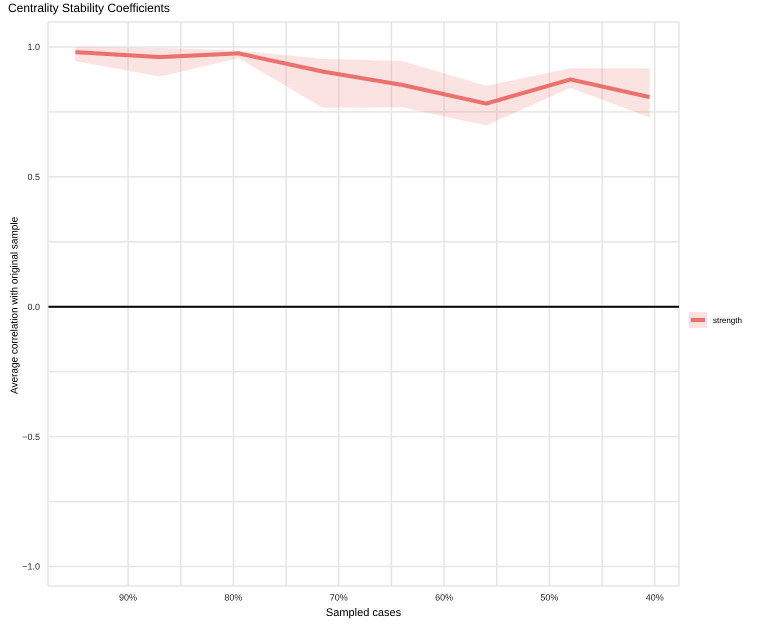 Image resolution: width=767 pixels, height=642 pixels. Describe the element at coordinates (89, 9) in the screenshot. I see `chart-title: Centrality Stability Coefficients` at that location.